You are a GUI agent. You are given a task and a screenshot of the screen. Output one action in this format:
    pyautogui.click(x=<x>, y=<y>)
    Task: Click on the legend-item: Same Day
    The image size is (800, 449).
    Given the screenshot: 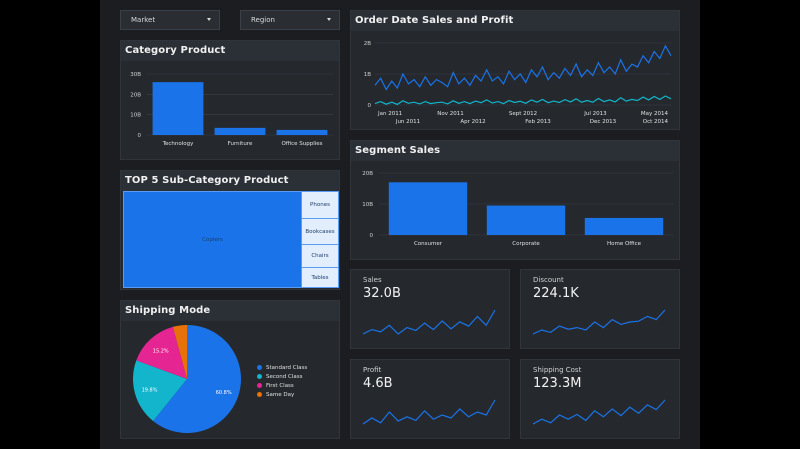 What is the action you would take?
    pyautogui.click(x=282, y=394)
    